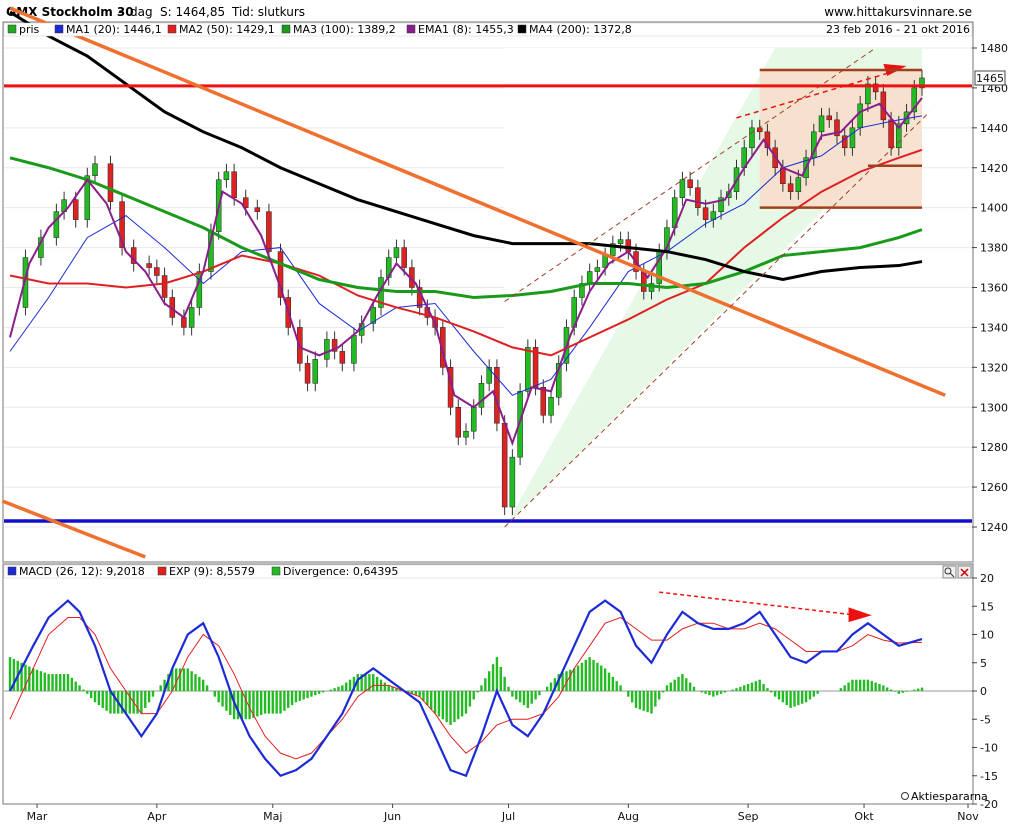 Image resolution: width=1017 pixels, height=829 pixels. I want to click on legend-item: MACD (26, 12): 9,2018, so click(82, 571).